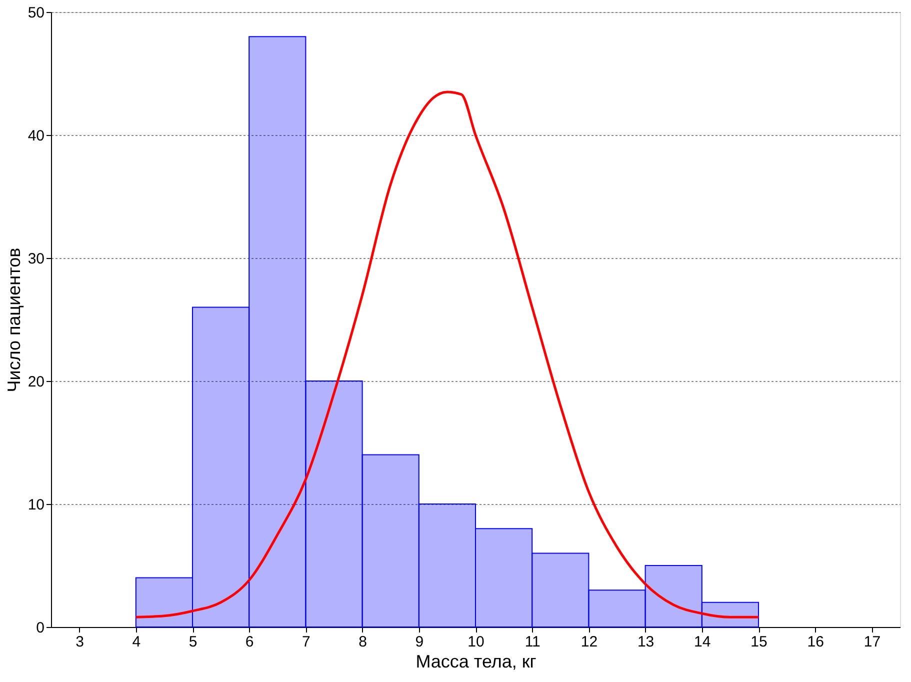  I want to click on y-axis-title: Число пациентов, so click(14, 320).